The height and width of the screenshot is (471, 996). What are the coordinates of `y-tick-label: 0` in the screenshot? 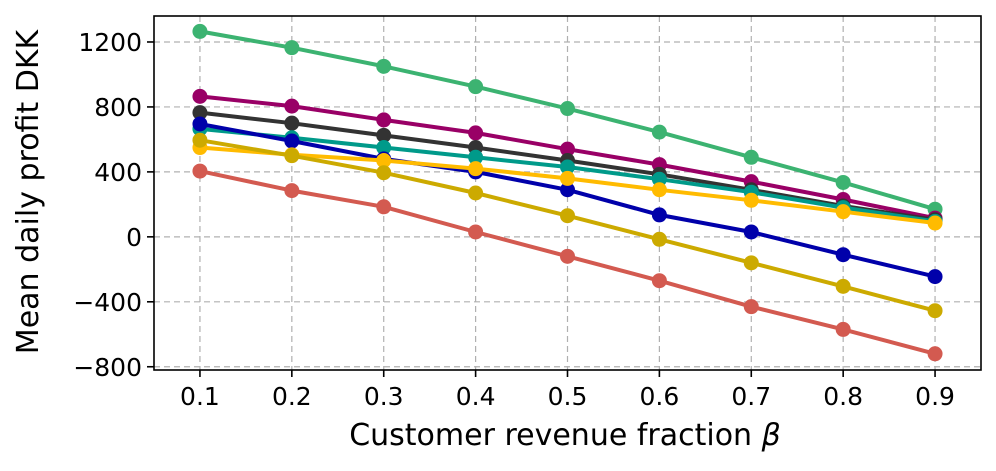 It's located at (134, 237).